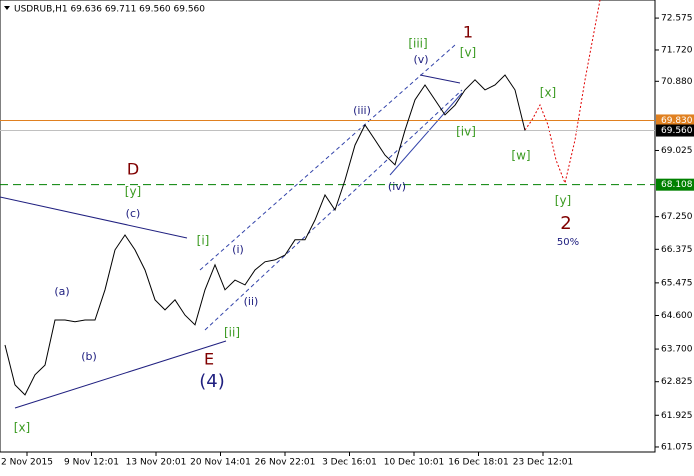 The image size is (694, 476). Describe the element at coordinates (520, 156) in the screenshot. I see `wave-label: [w]` at that location.